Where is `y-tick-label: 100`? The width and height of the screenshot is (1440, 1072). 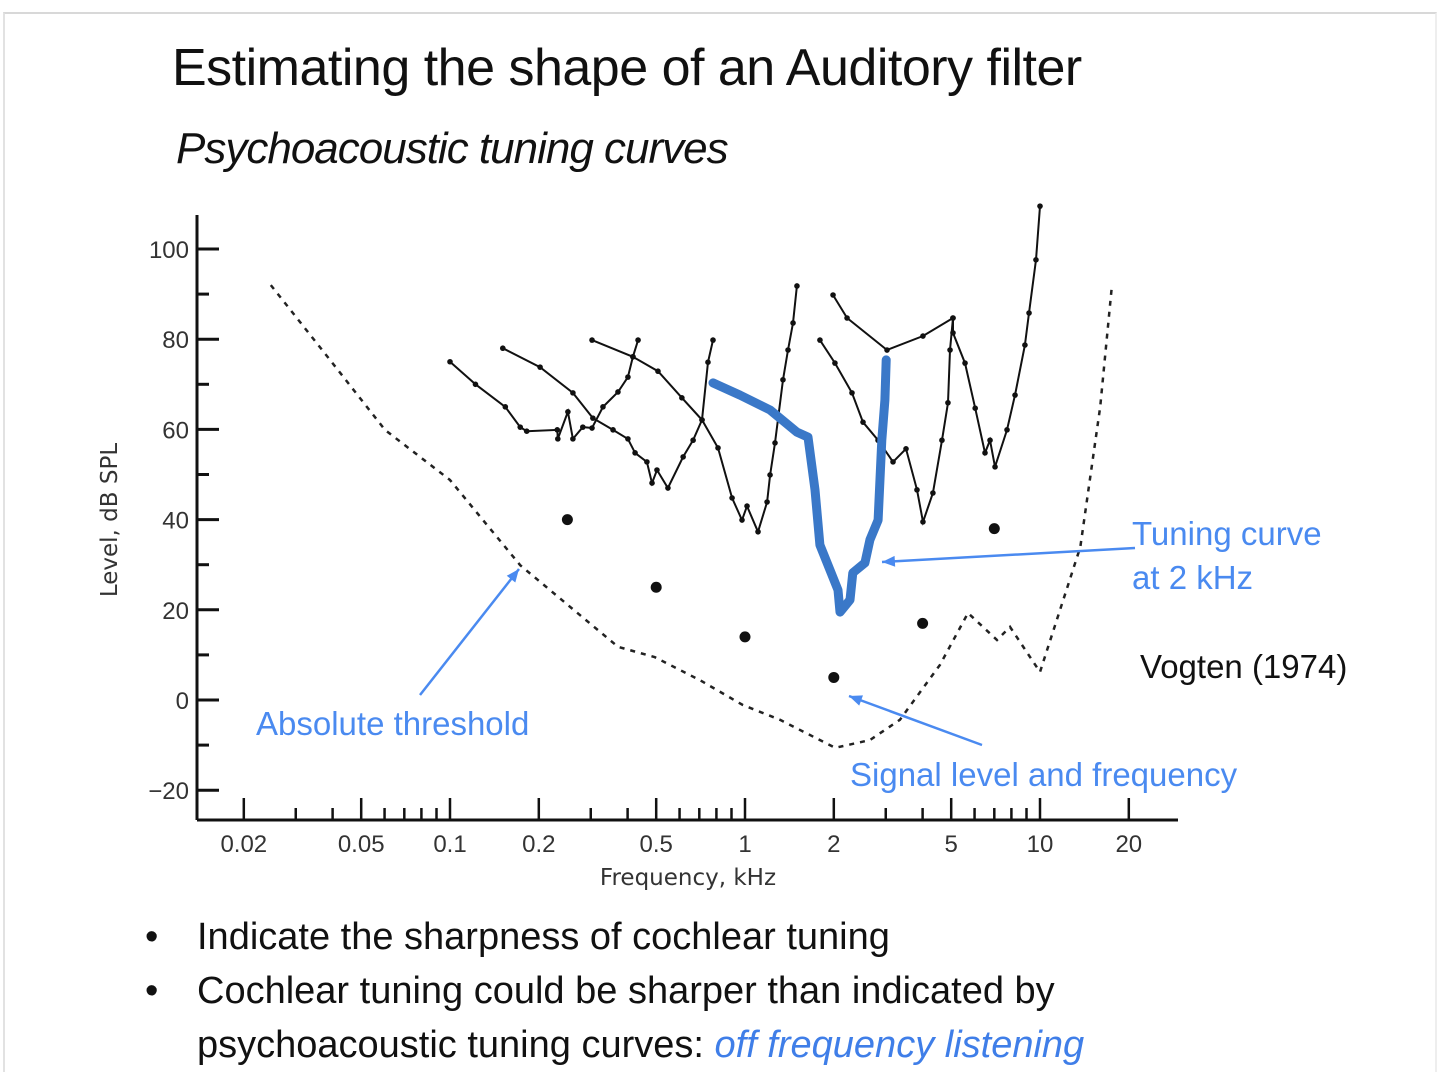
y-tick-label: 100 is located at coordinates (169, 250).